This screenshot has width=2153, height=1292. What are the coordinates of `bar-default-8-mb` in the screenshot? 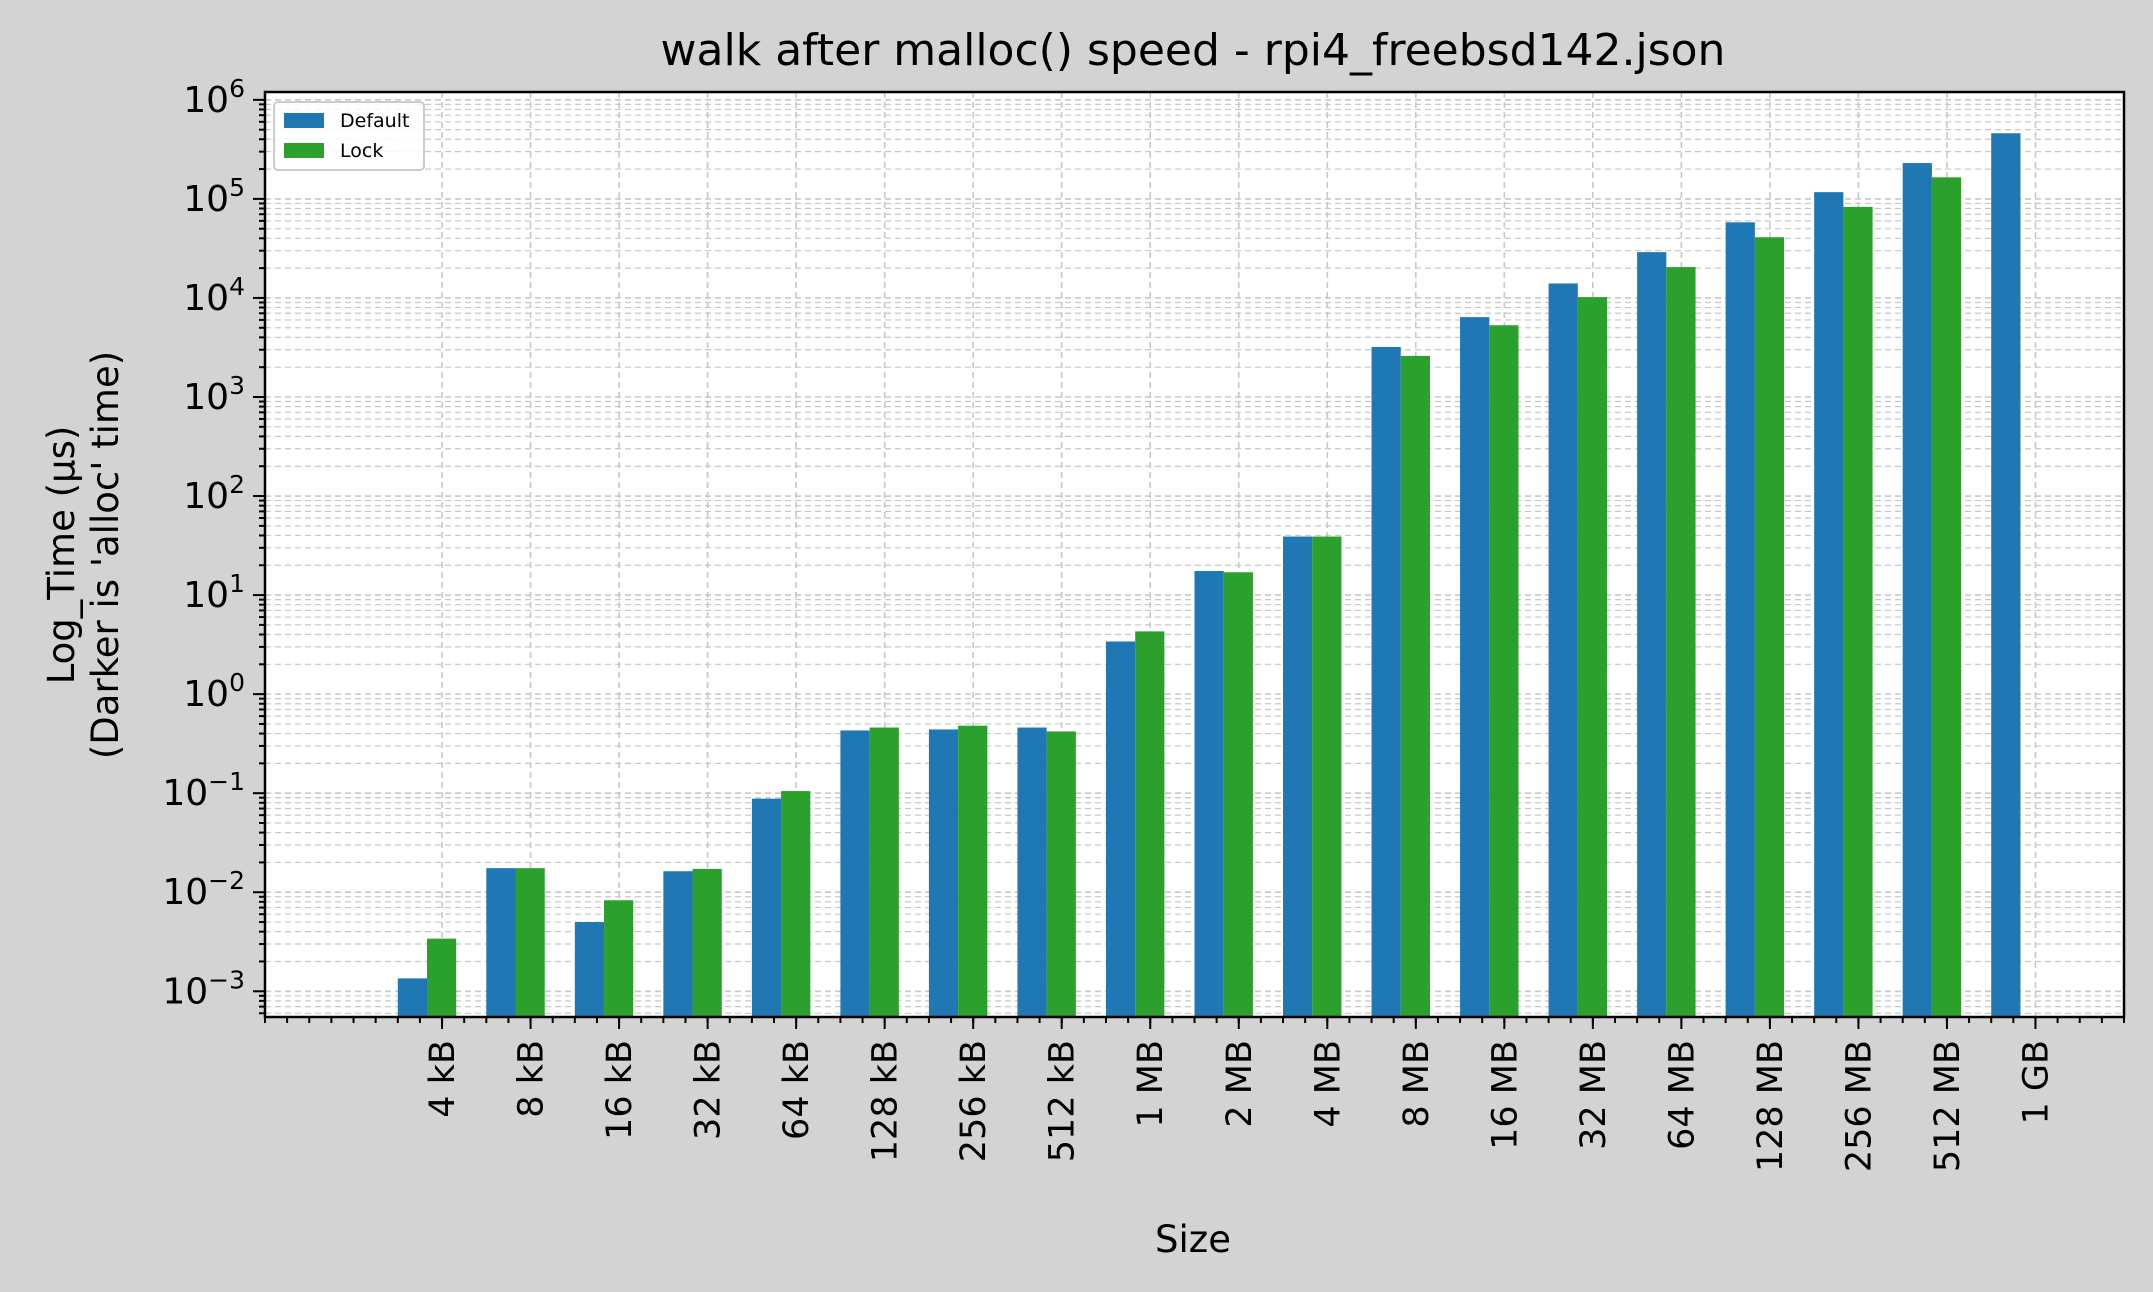 It's located at (1386, 681).